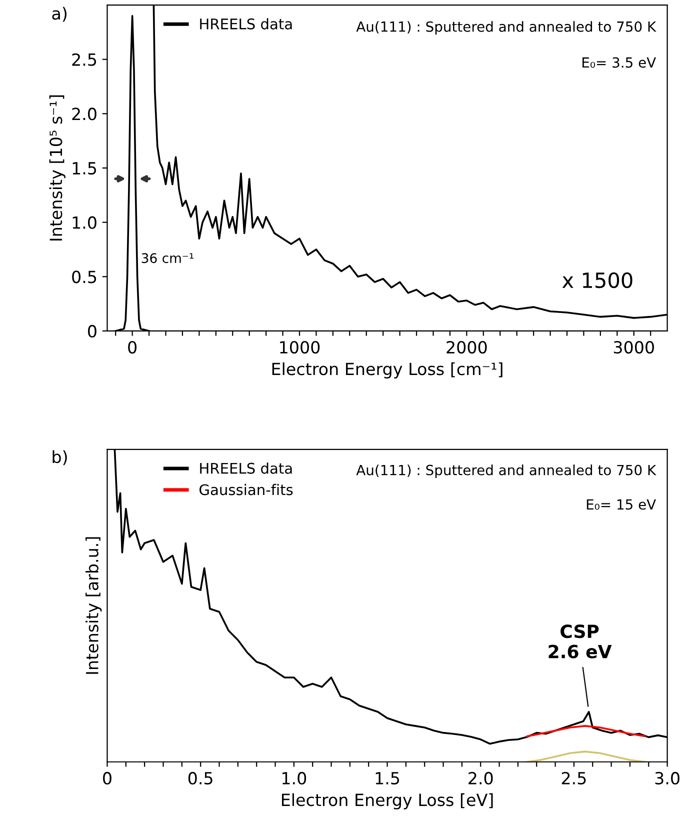  I want to click on y-tick-label: 2.0, so click(84, 114).